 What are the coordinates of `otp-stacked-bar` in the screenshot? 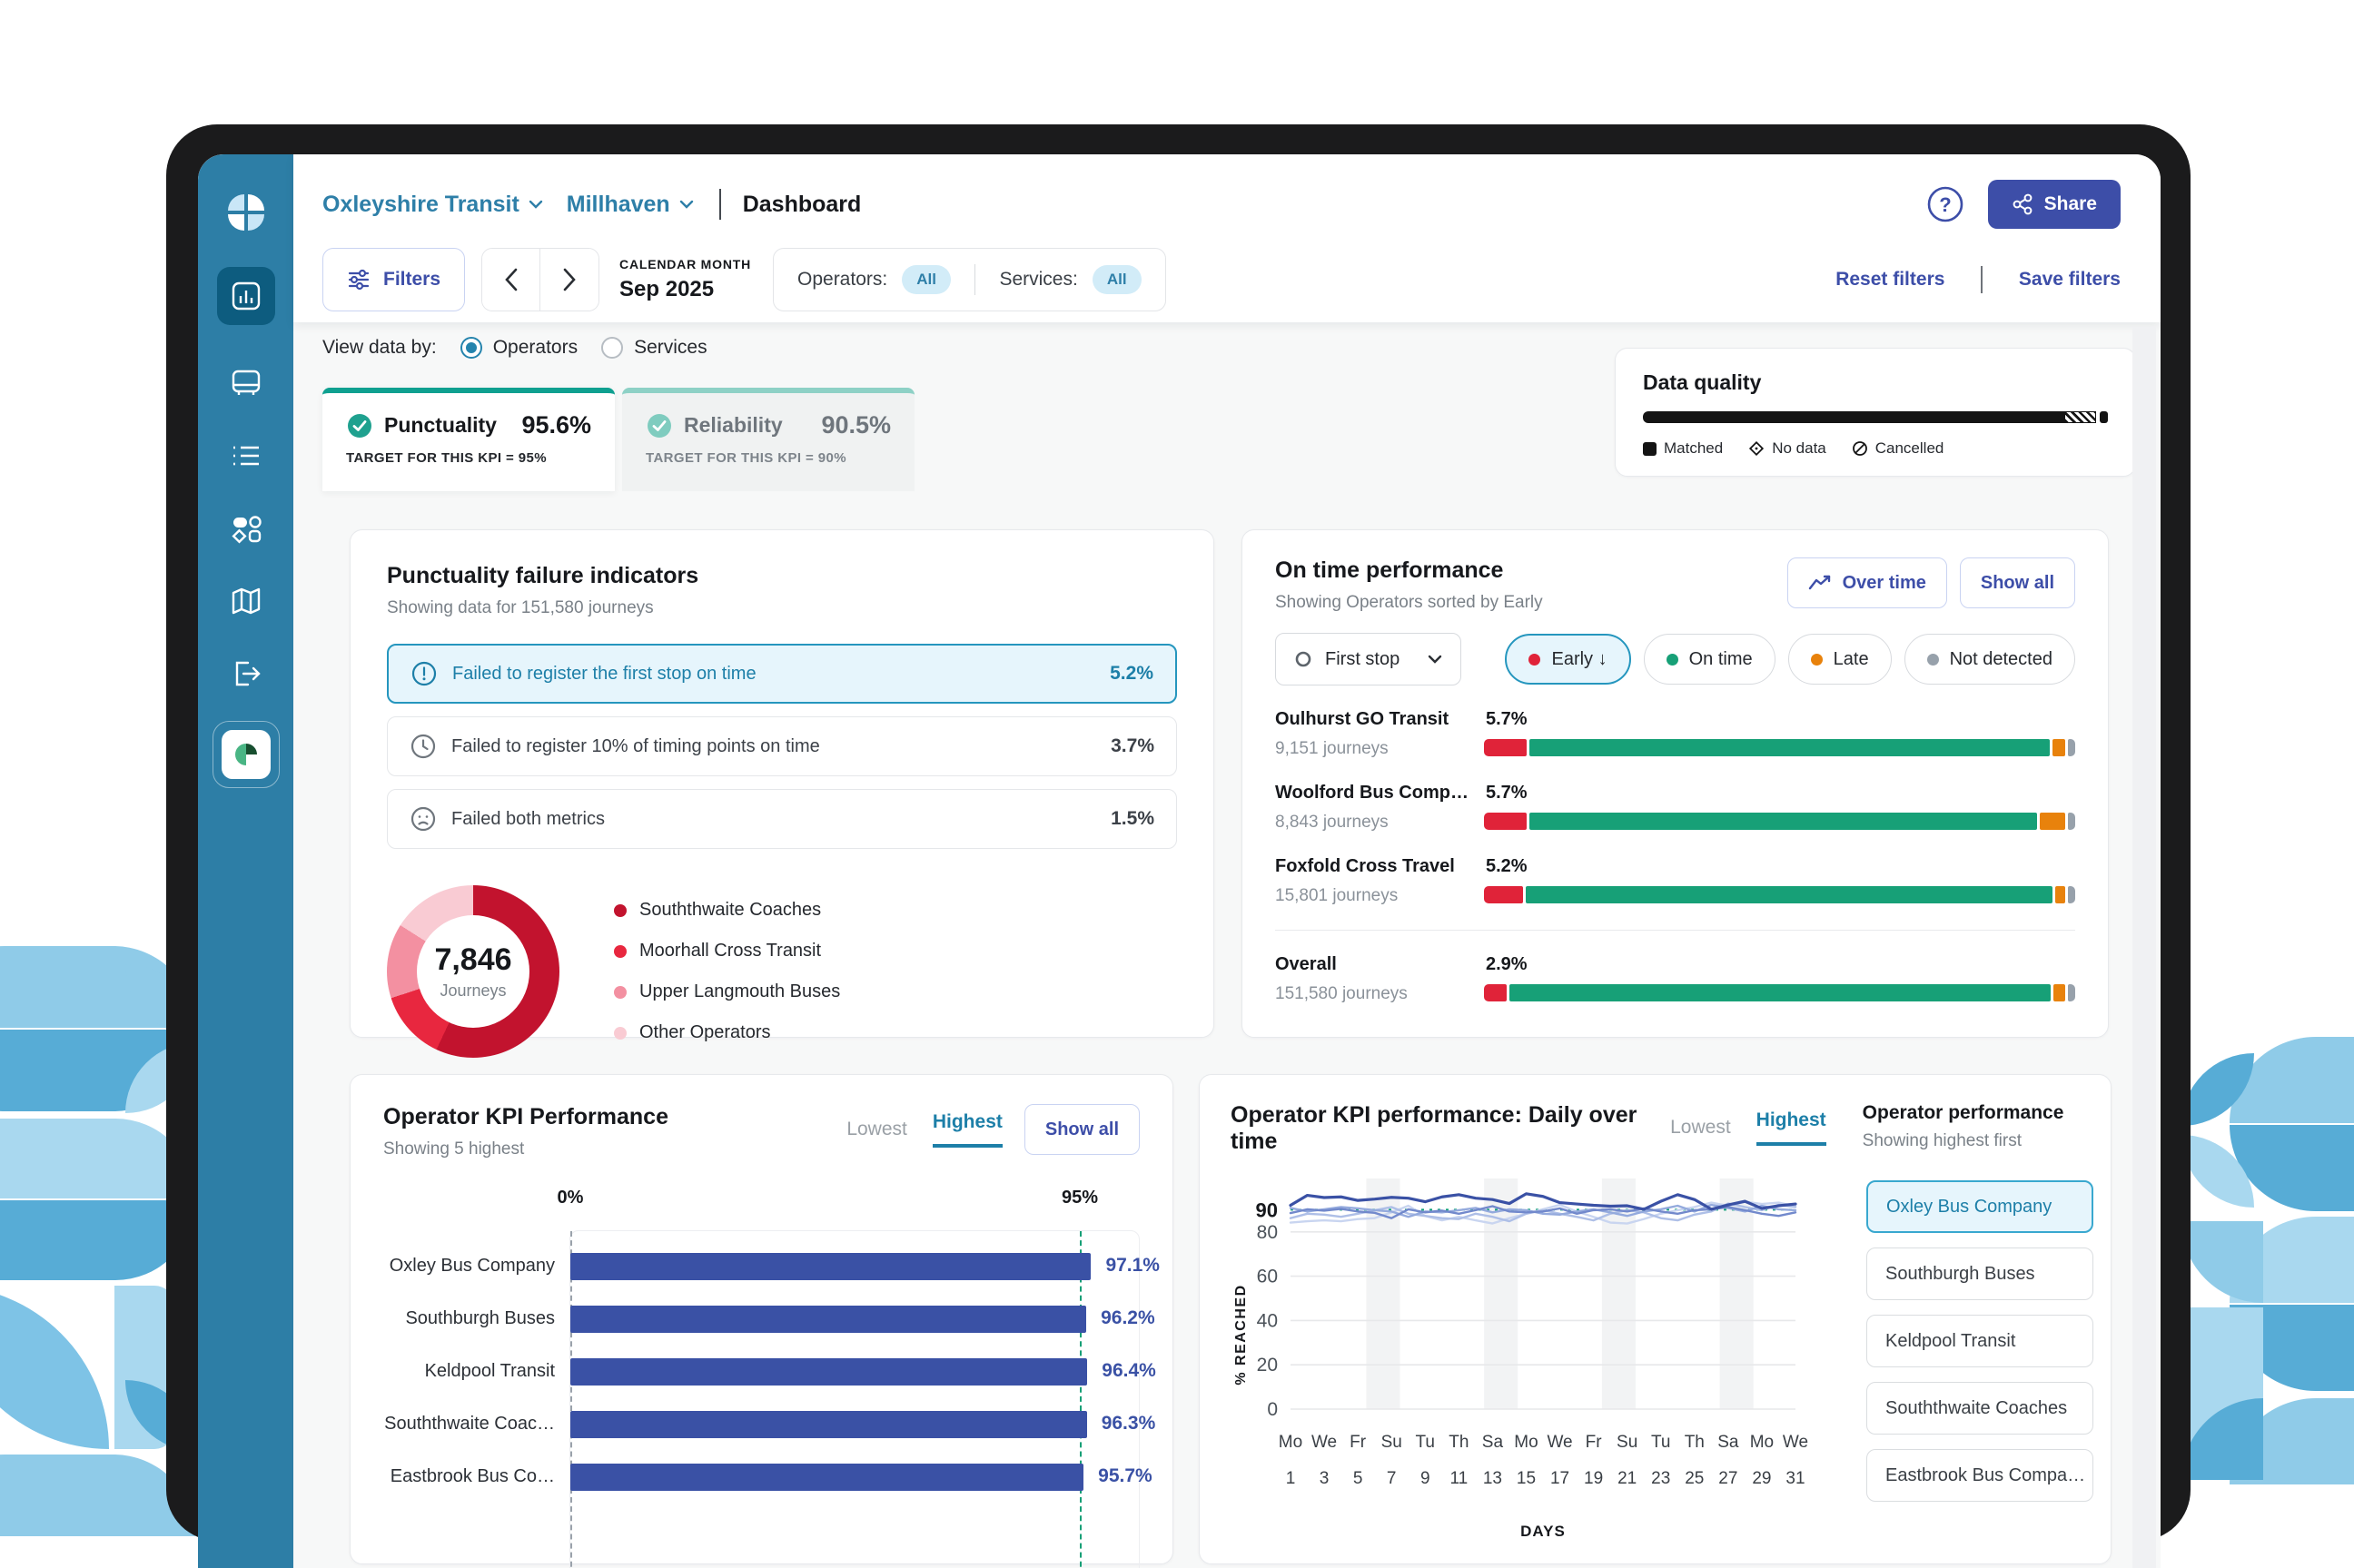 It's located at (1780, 822).